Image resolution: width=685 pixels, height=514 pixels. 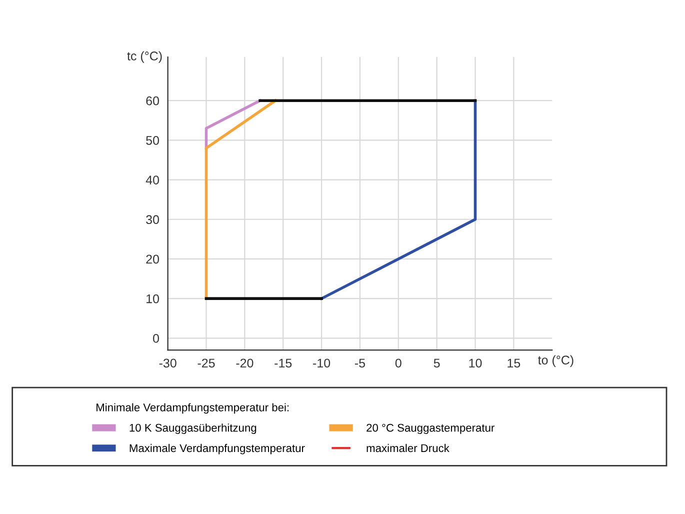 I want to click on legend-label: 10 K Sauggasüberhitzung, so click(x=193, y=429).